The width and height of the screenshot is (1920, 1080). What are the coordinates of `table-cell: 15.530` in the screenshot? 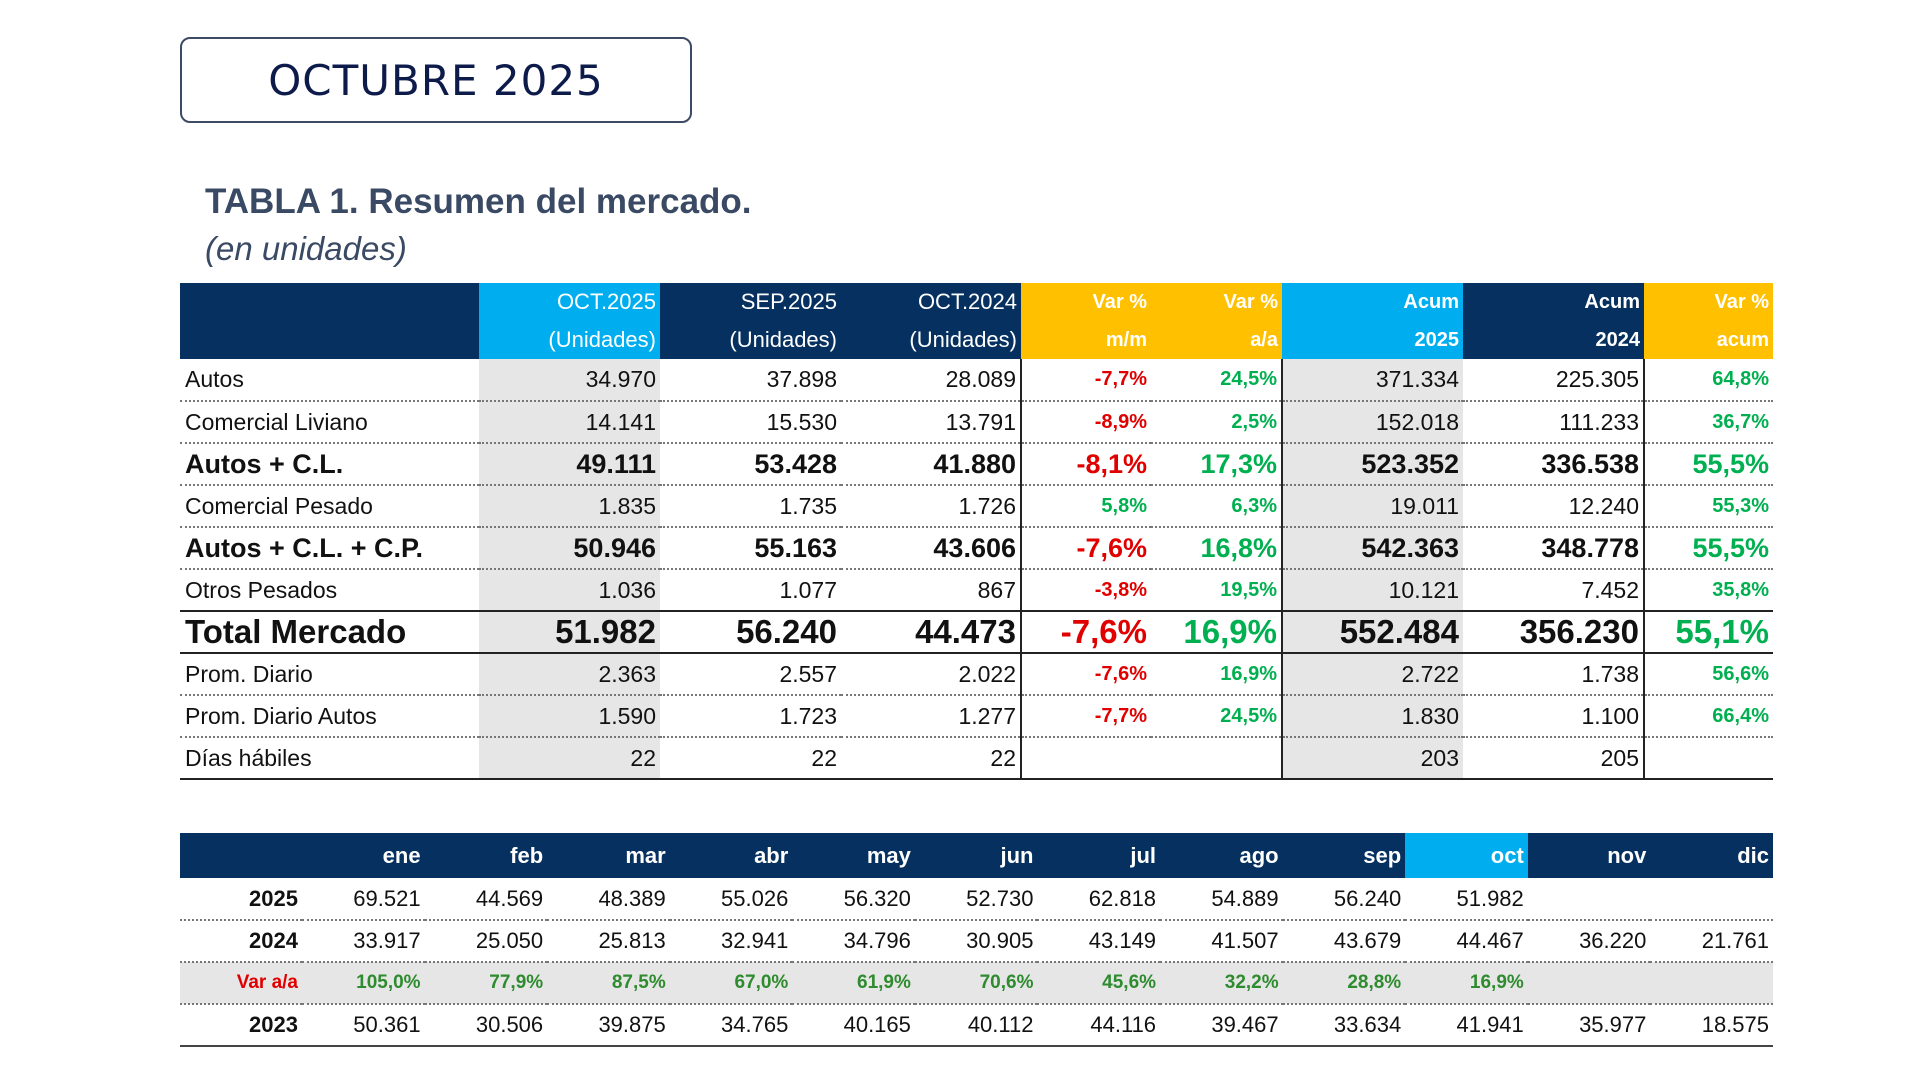 It's located at (750, 422).